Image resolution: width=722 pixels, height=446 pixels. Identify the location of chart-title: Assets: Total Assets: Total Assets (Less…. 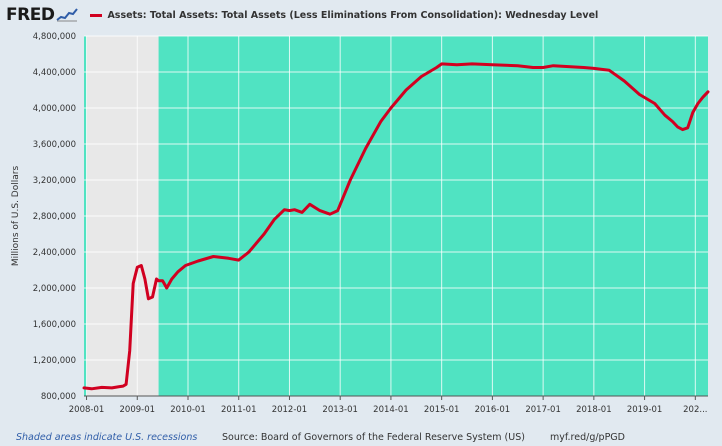
(353, 15).